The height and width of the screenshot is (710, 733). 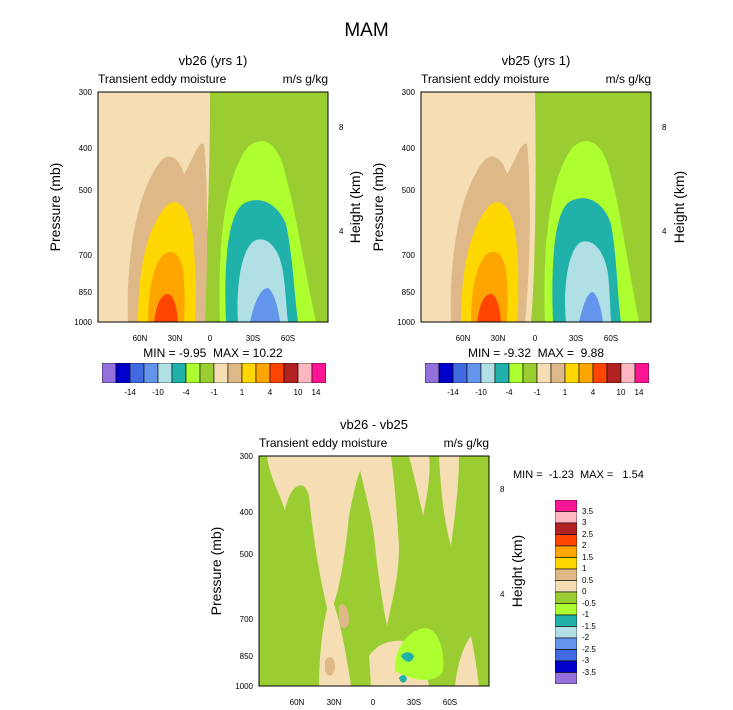 What do you see at coordinates (318, 536) in the screenshot?
I see `panel3-pos-strip` at bounding box center [318, 536].